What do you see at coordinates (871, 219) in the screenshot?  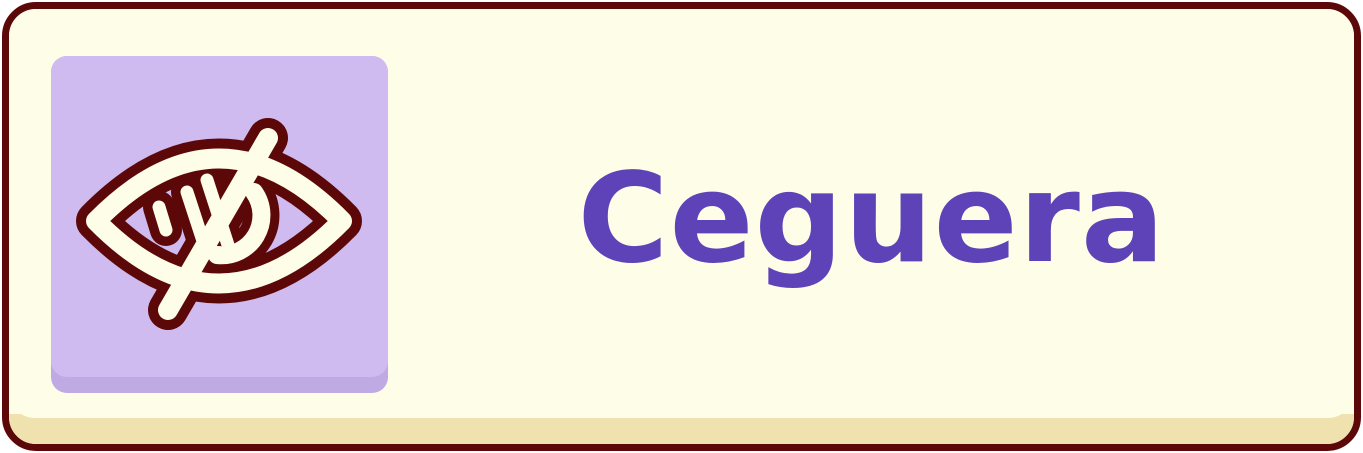 I see `card-title: Ceguera` at bounding box center [871, 219].